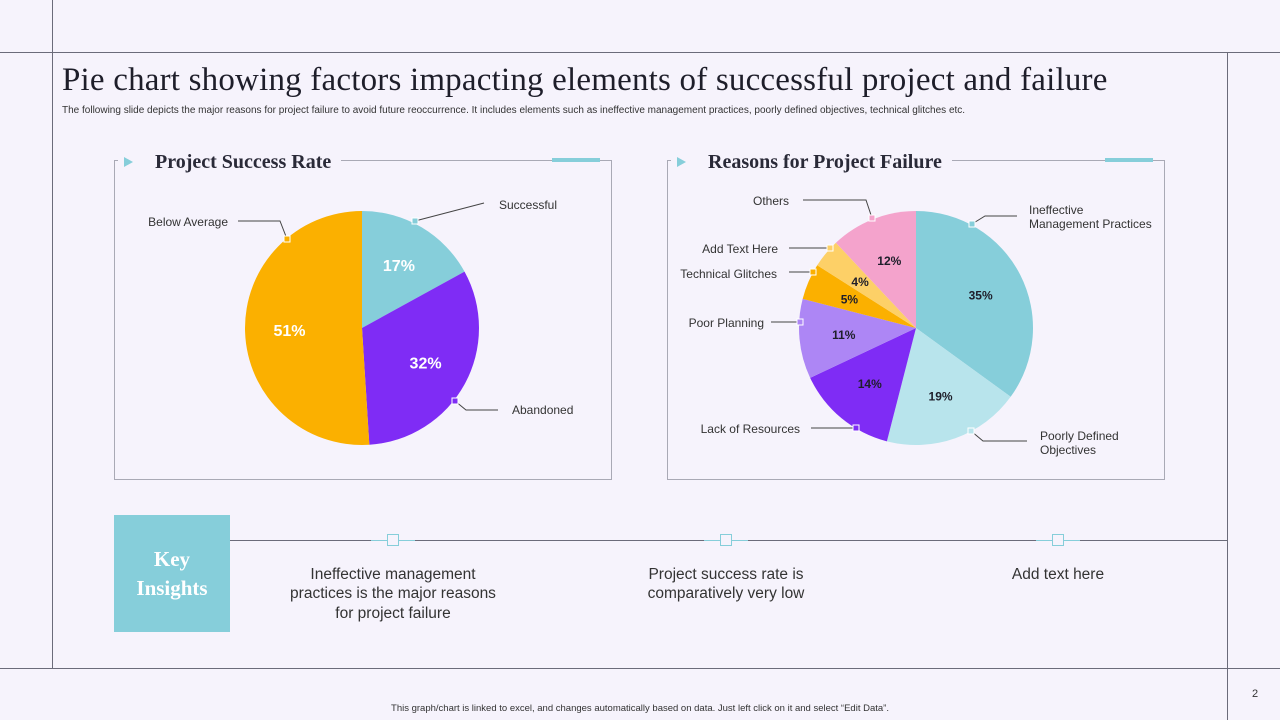 The height and width of the screenshot is (720, 1280). What do you see at coordinates (974, 304) in the screenshot?
I see `pie-slice-ineffective-management-practices` at bounding box center [974, 304].